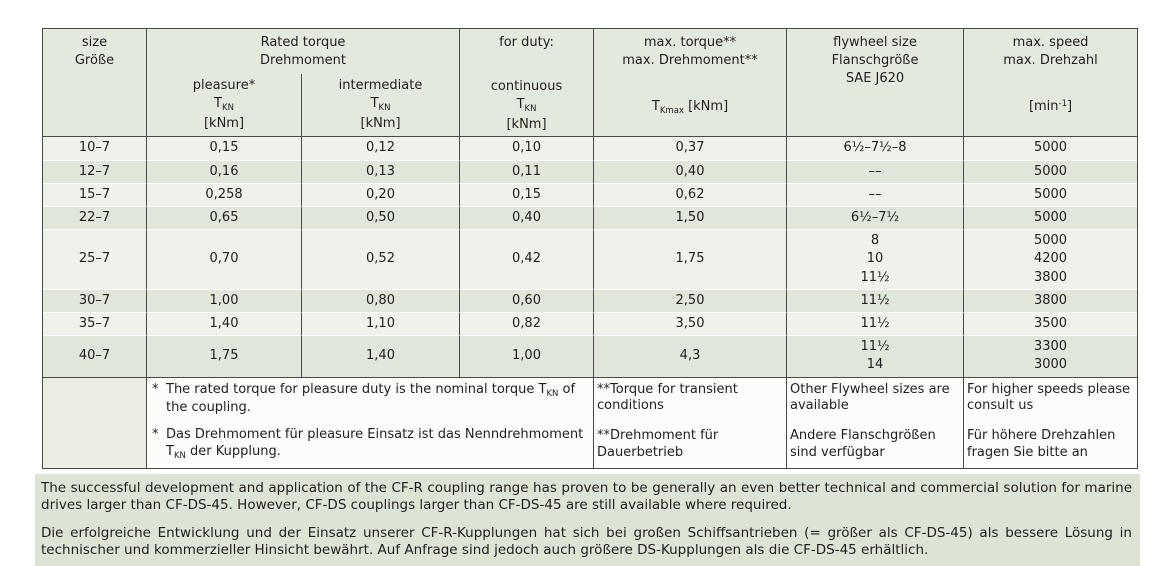  Describe the element at coordinates (526, 125) in the screenshot. I see `for-duty-unit: [kNm]` at that location.